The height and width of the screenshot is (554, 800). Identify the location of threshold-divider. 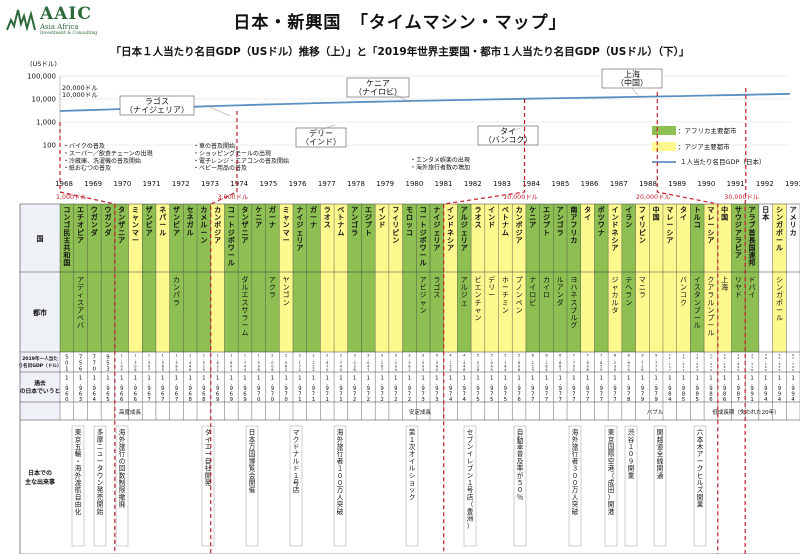
(687, 323).